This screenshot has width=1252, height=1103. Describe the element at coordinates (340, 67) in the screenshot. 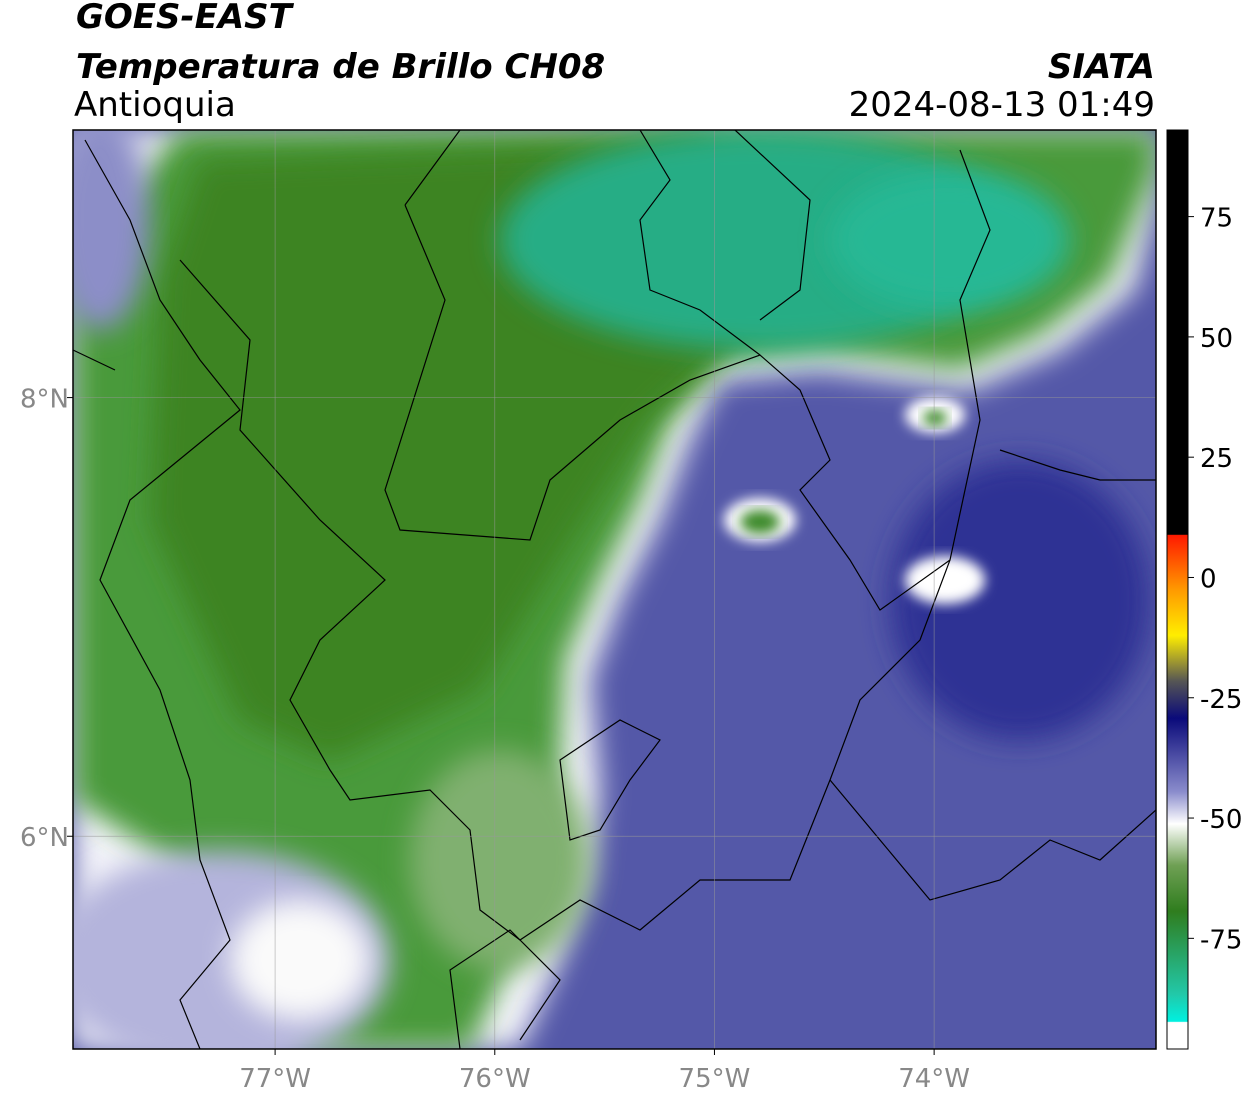

I see `subtitle: Temperatura de Brillo CH08` at that location.